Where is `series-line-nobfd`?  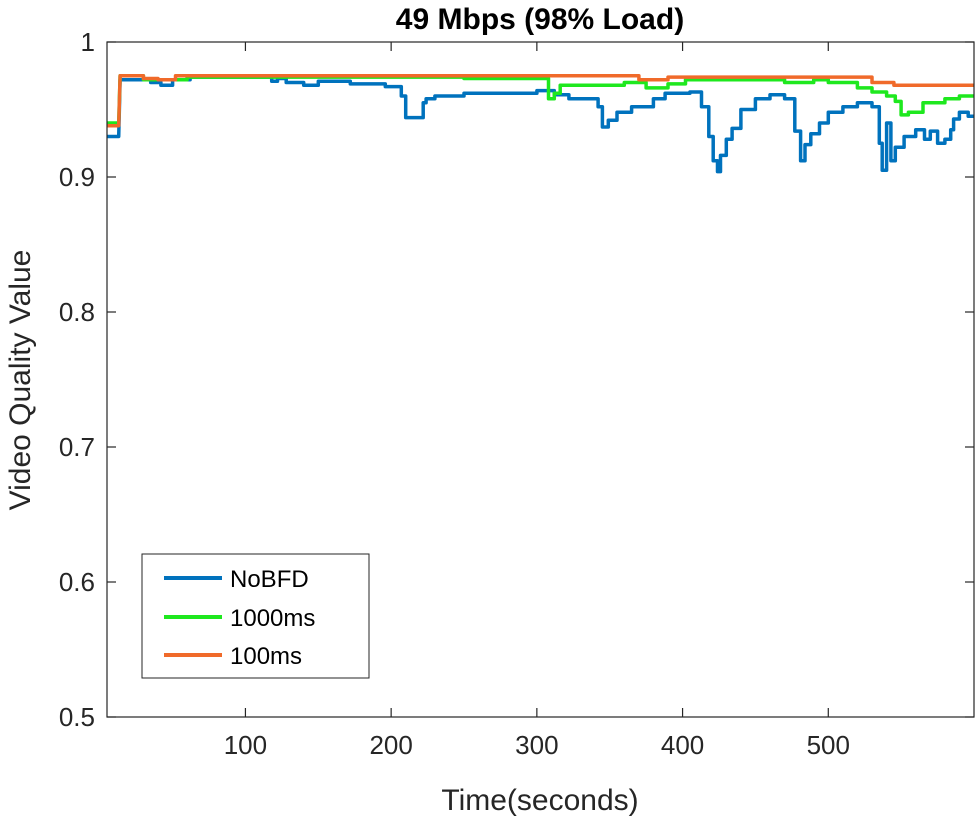
series-line-nobfd is located at coordinates (540, 124).